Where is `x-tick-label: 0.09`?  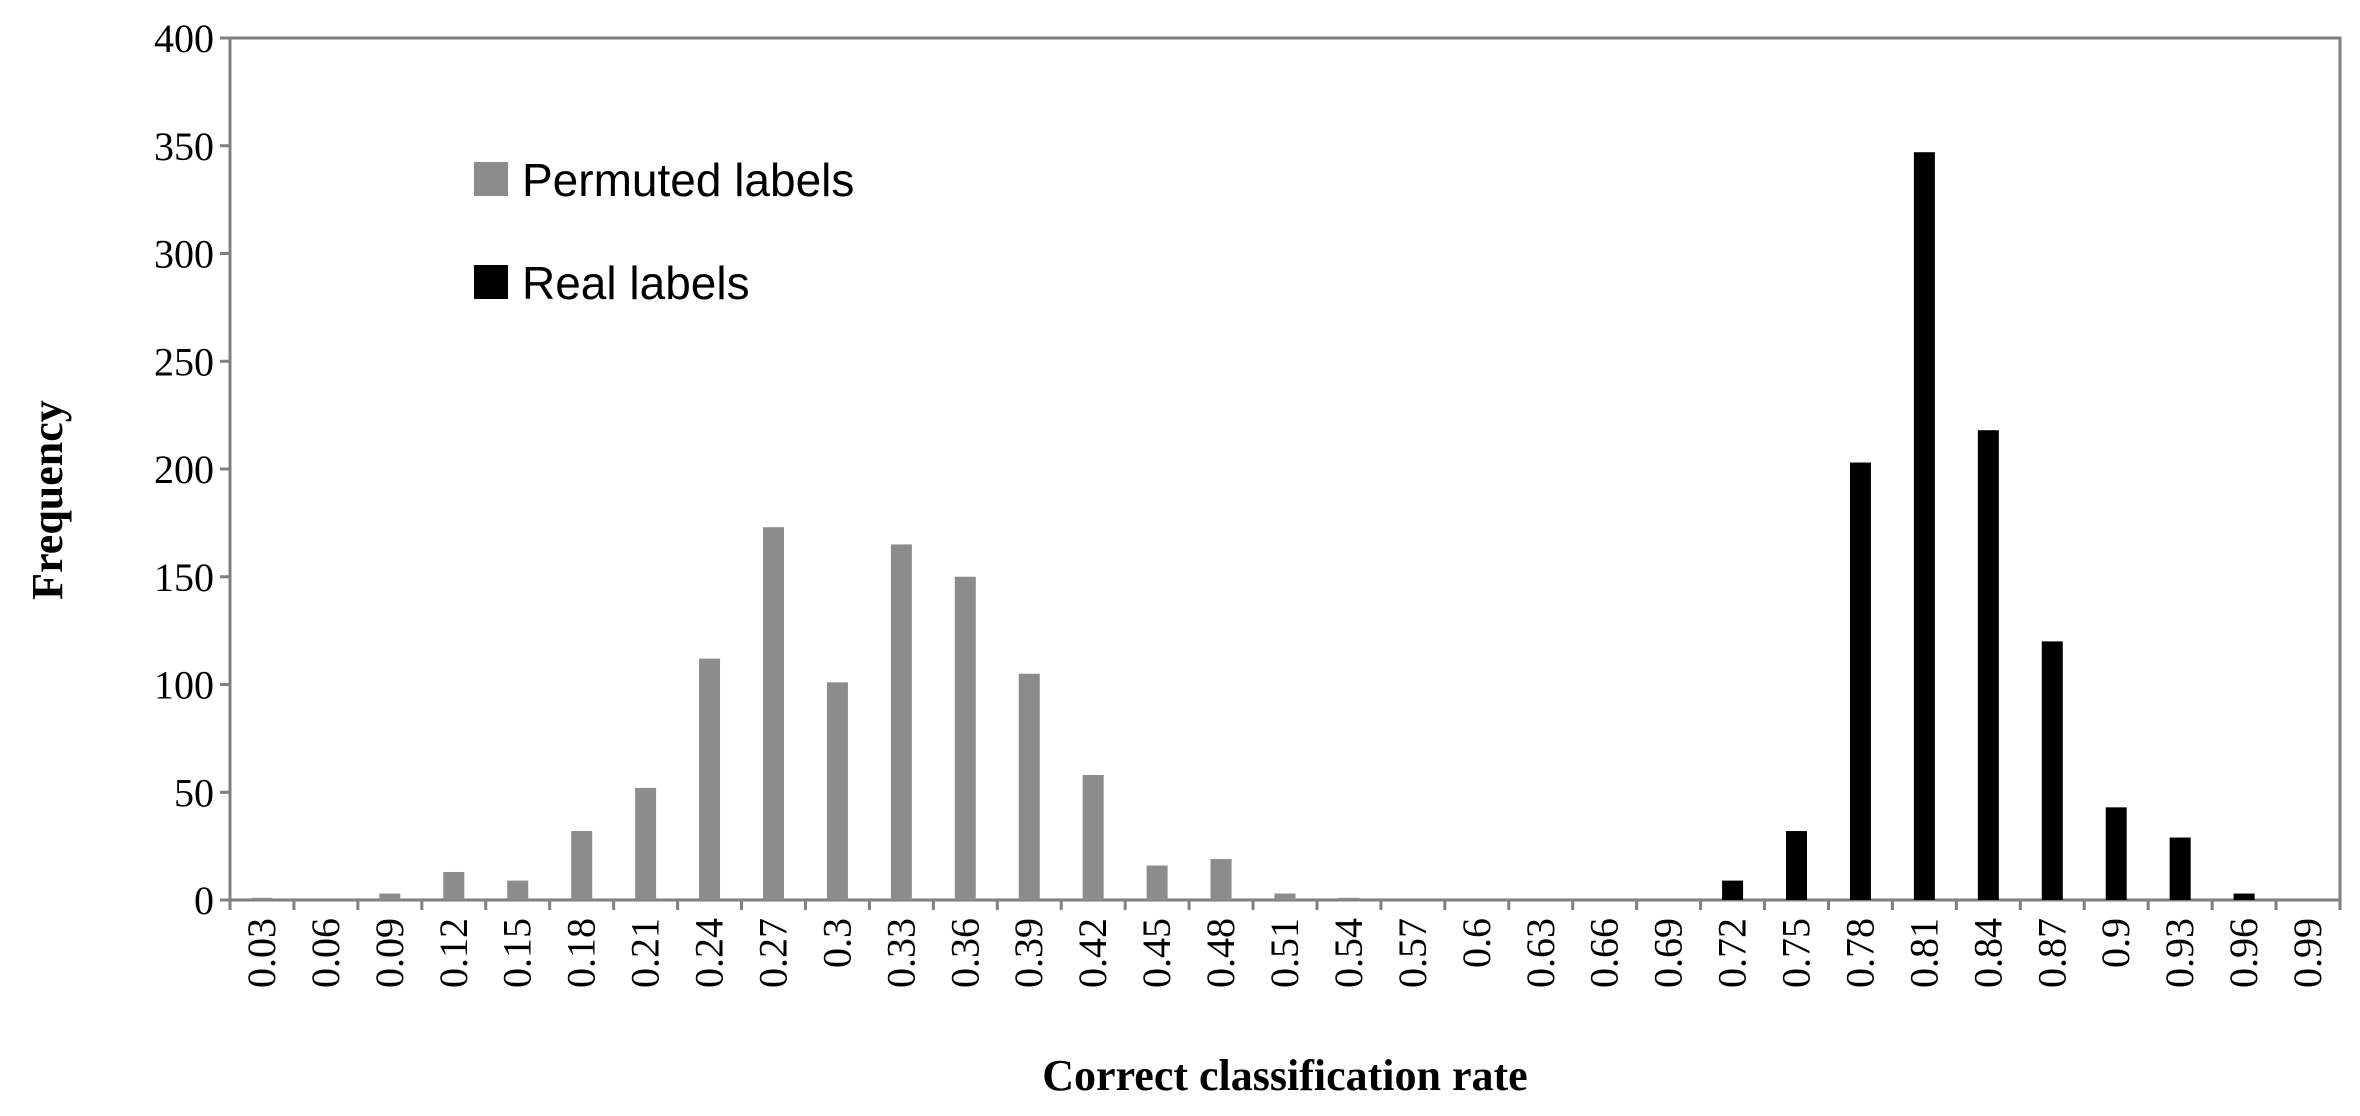 x-tick-label: 0.09 is located at coordinates (389, 953).